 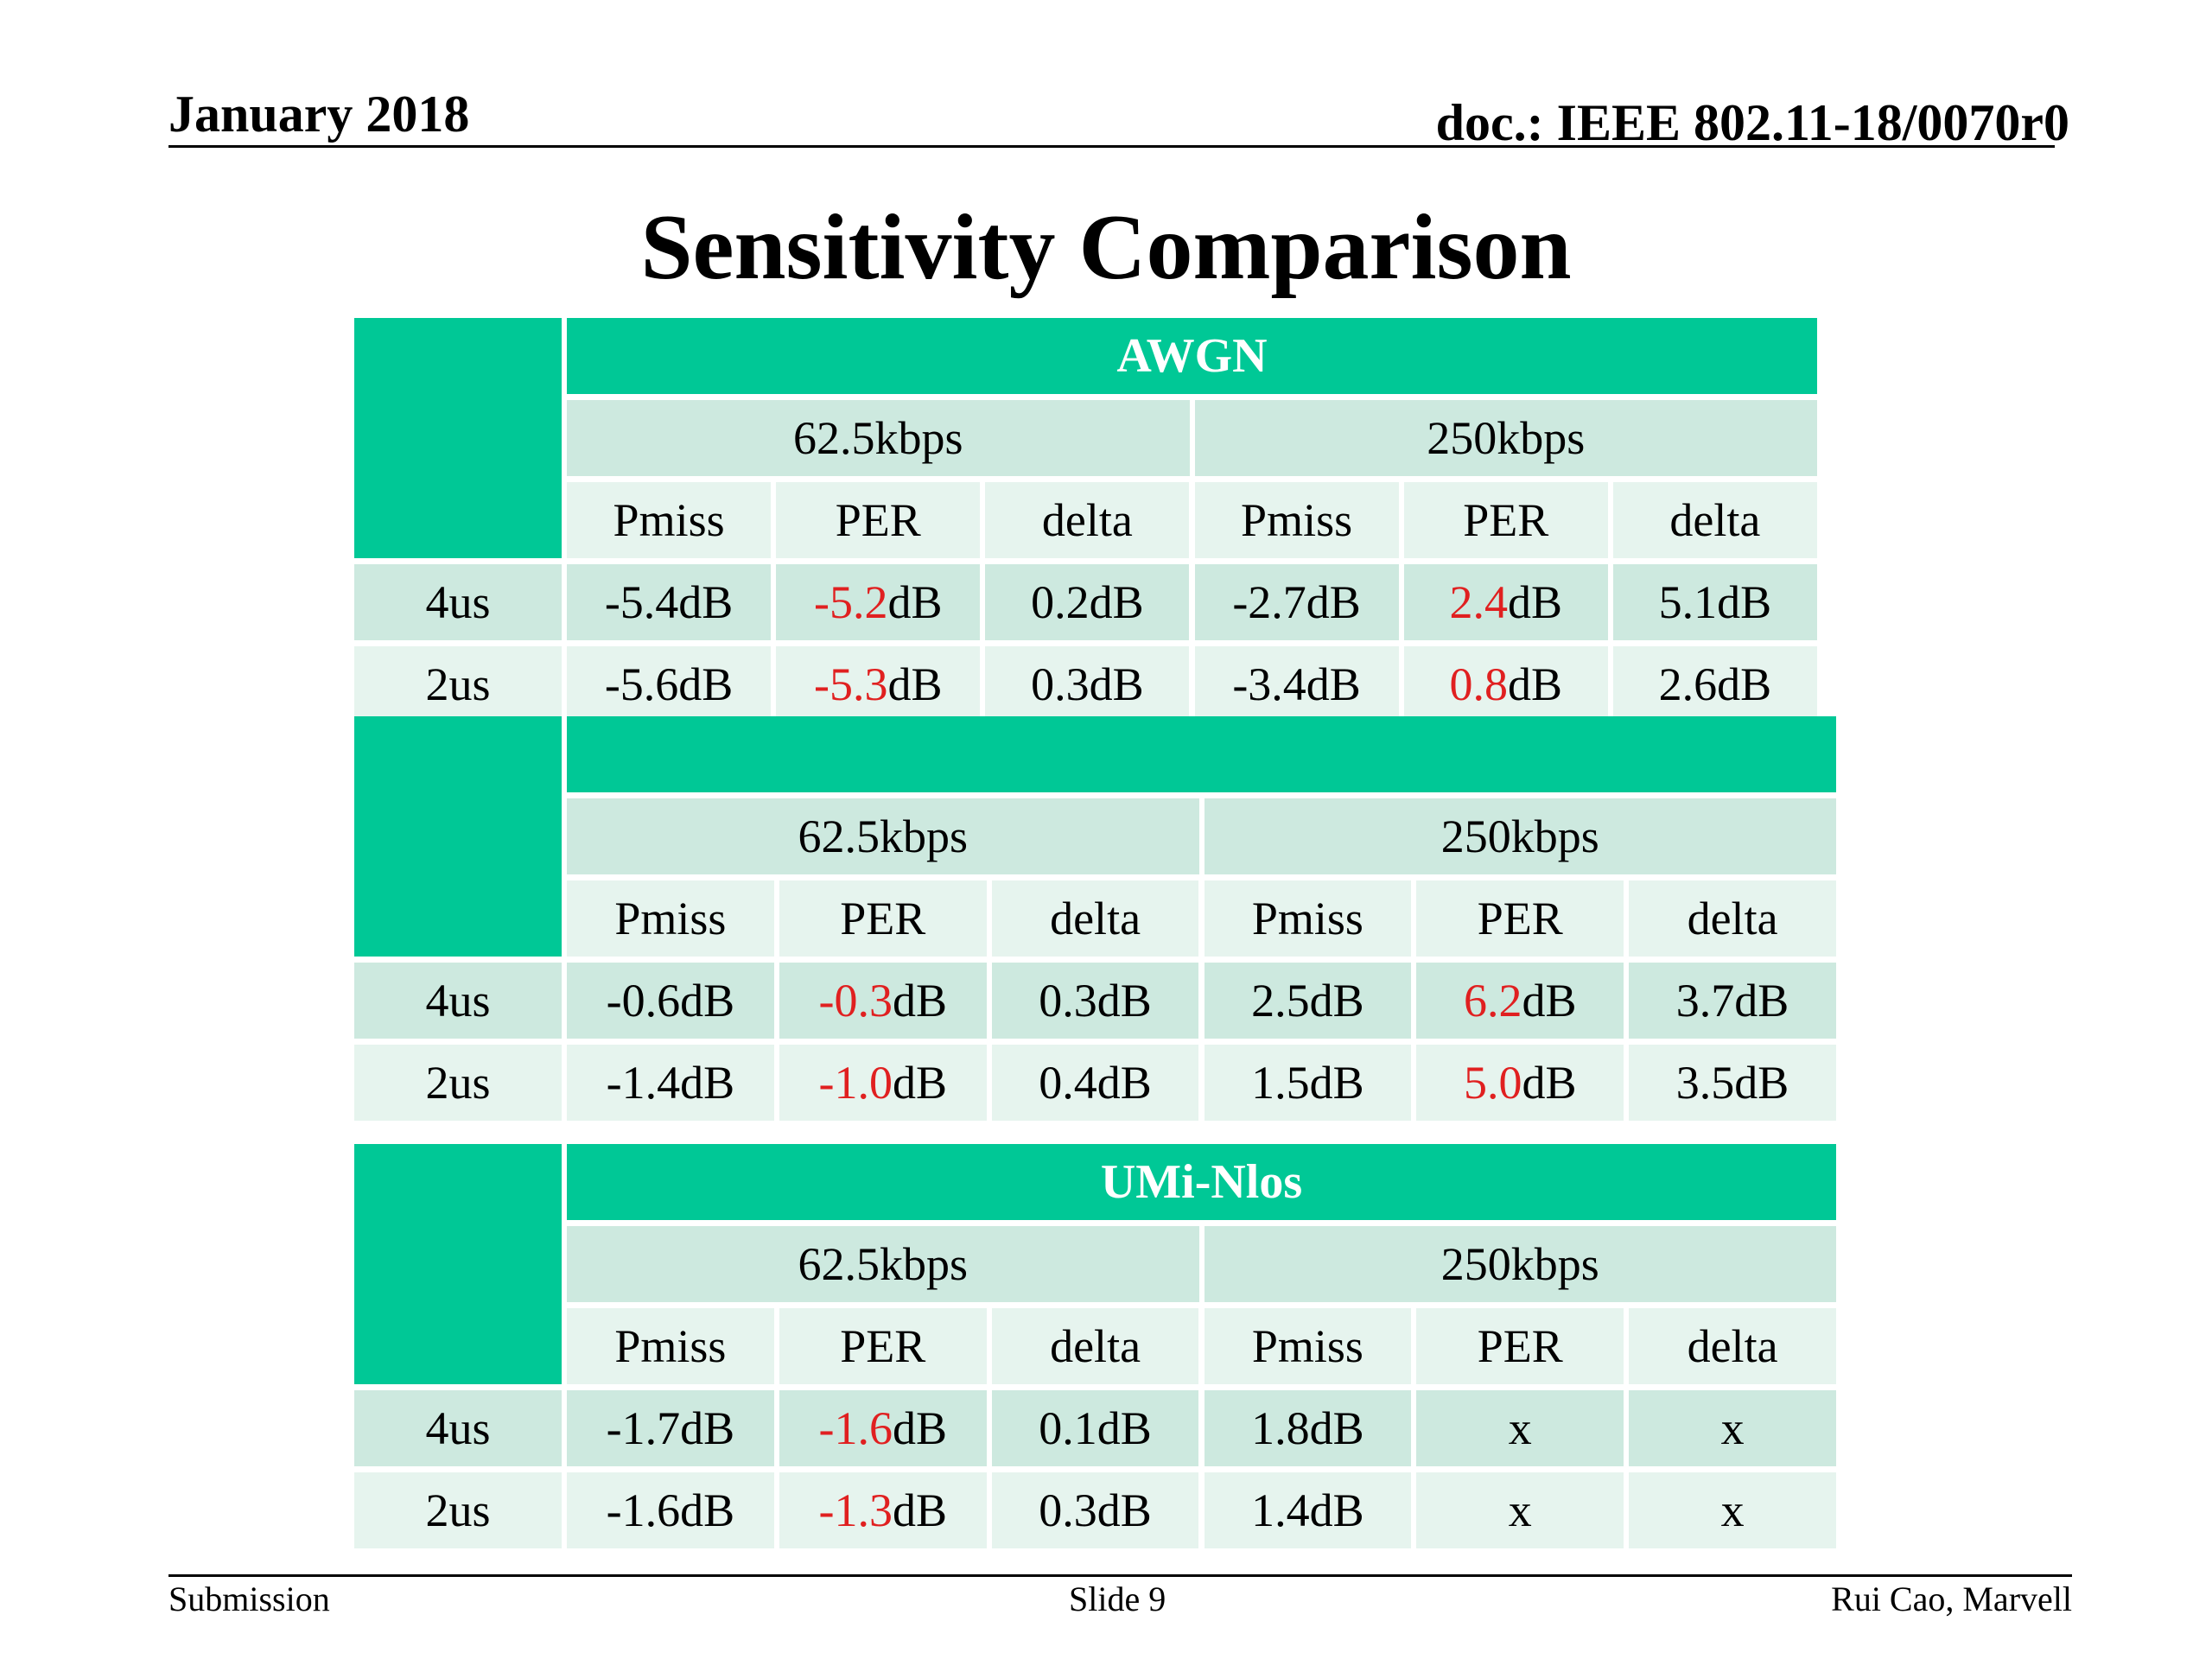 What do you see at coordinates (1095, 1083) in the screenshot?
I see `table-cell: 0.4 dB` at bounding box center [1095, 1083].